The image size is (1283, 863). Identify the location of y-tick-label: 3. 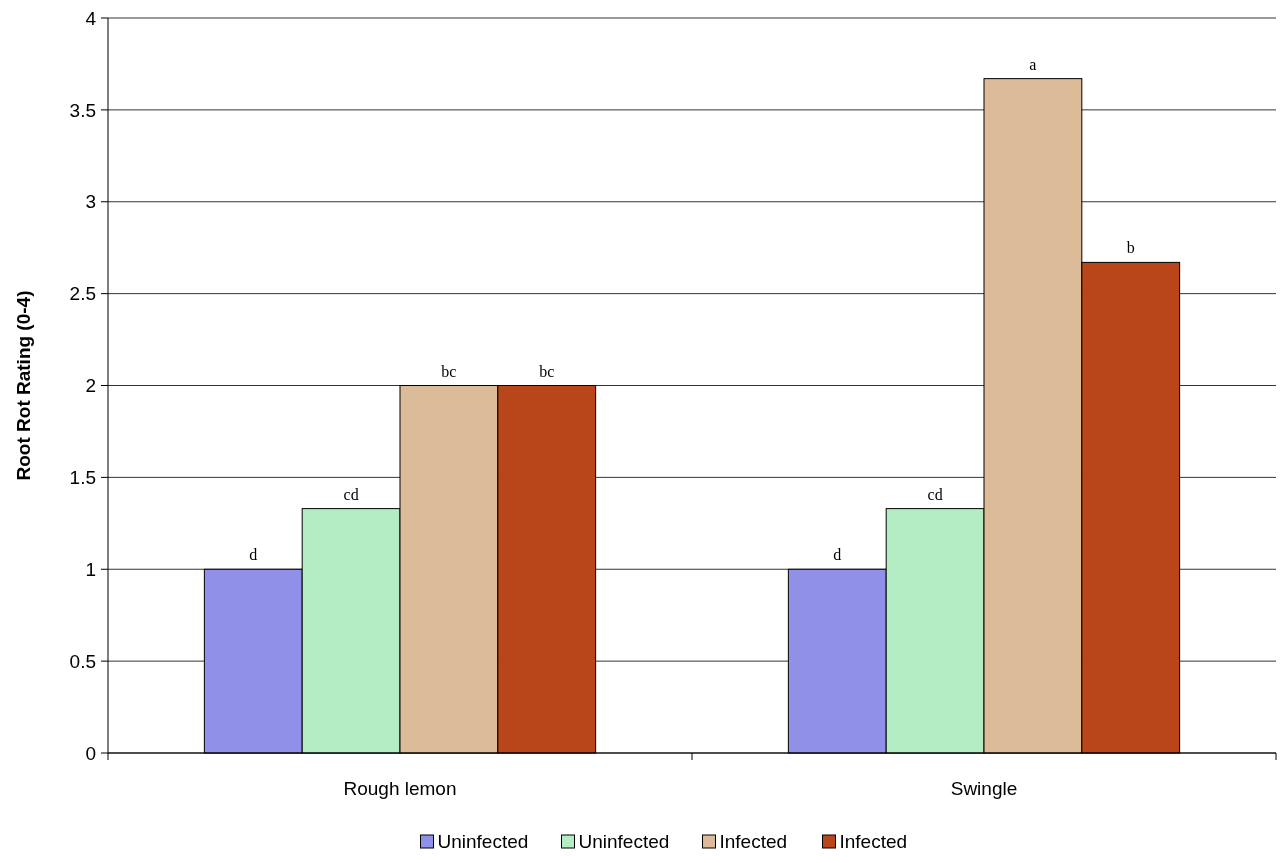
(90, 202).